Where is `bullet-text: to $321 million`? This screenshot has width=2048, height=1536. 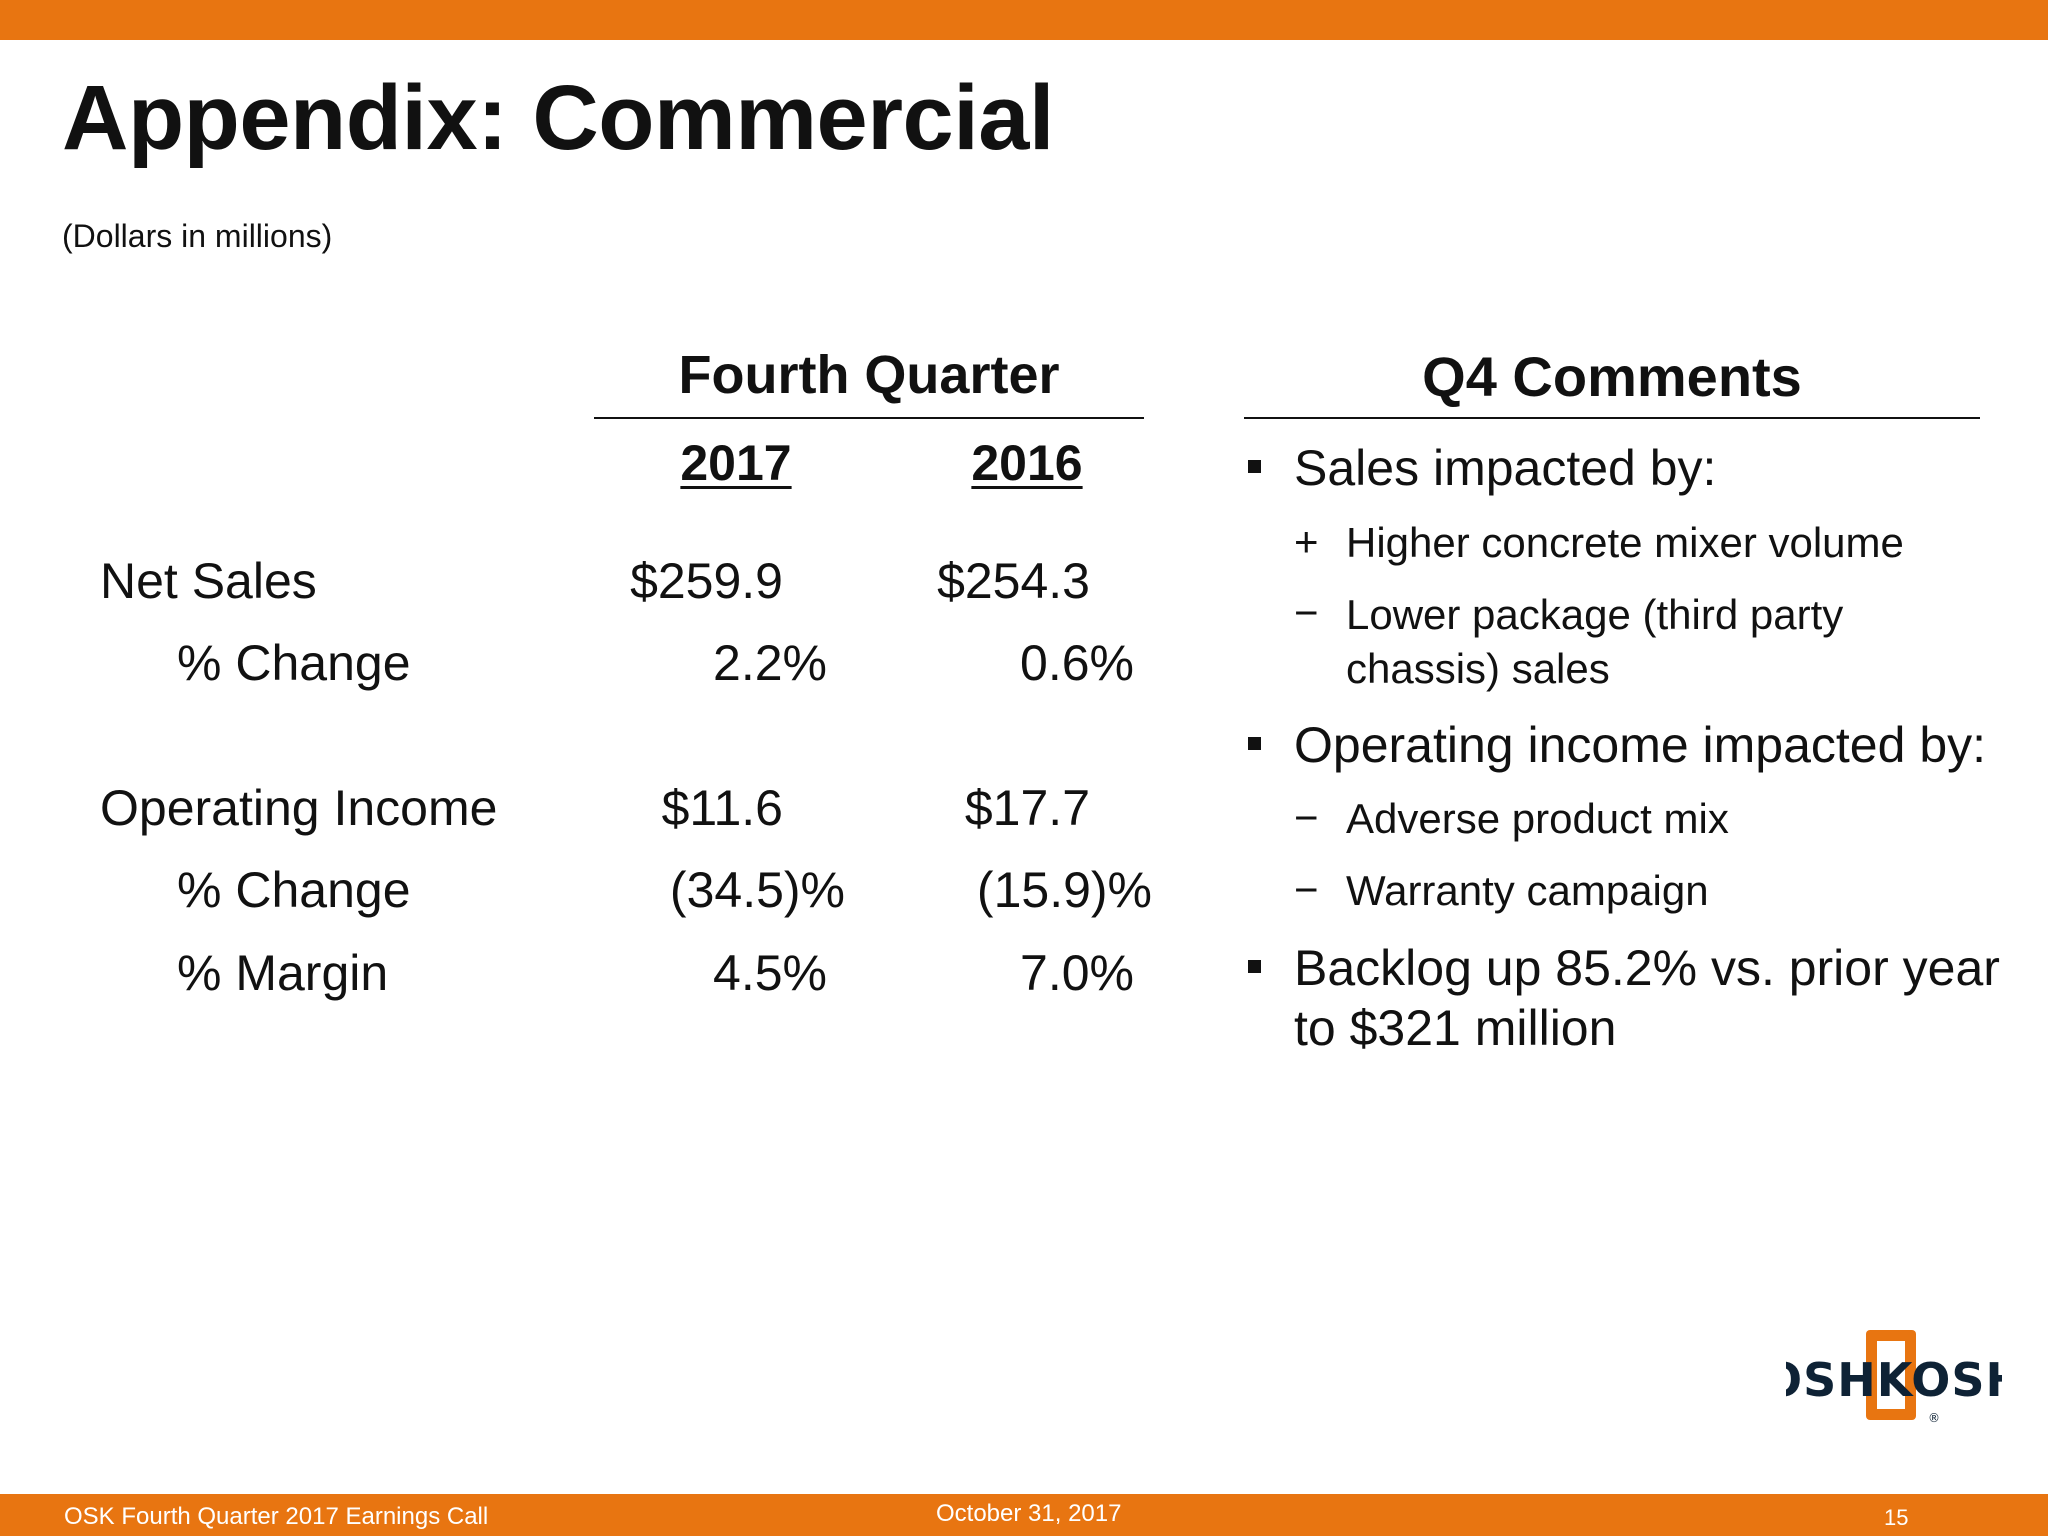 bullet-text: to $321 million is located at coordinates (1455, 1028).